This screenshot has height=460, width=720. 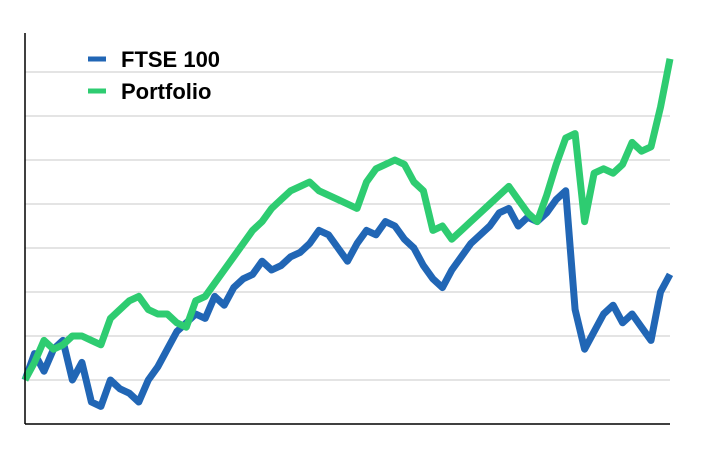 I want to click on legend-item-portfolio: Portfolio, so click(x=149, y=91).